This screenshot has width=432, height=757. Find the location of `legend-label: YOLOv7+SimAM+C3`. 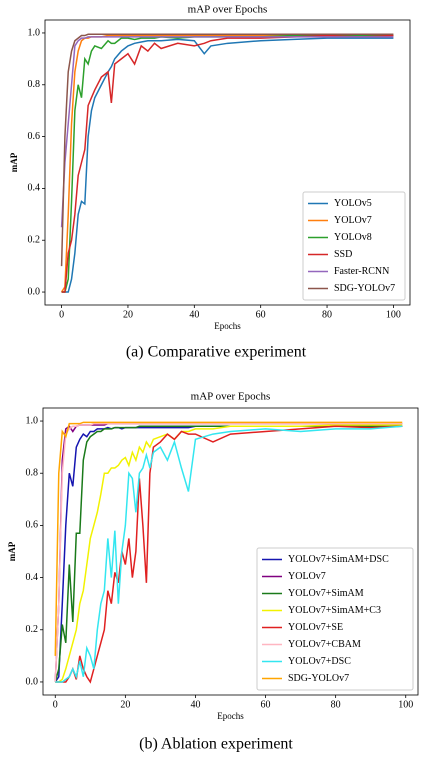

legend-label: YOLOv7+SimAM+C3 is located at coordinates (334, 610).